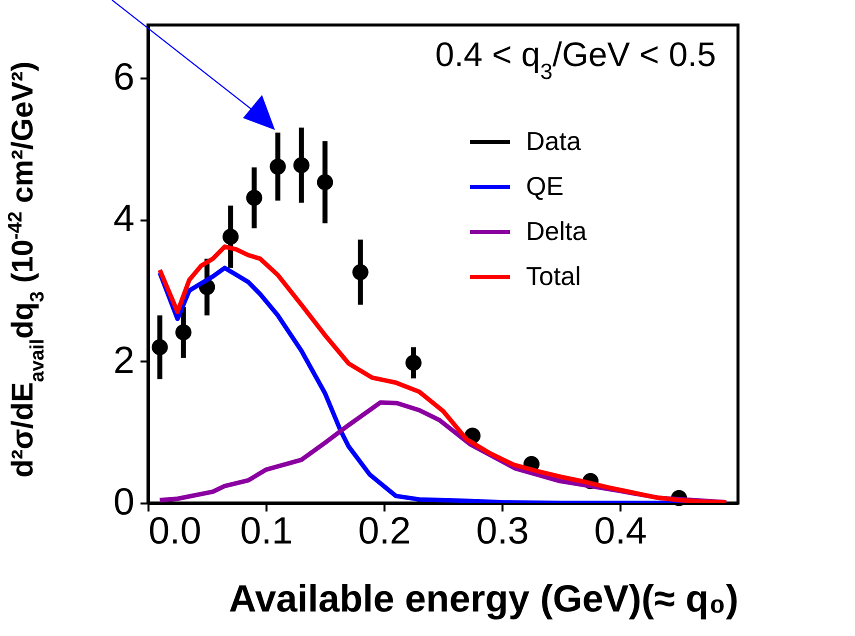  Describe the element at coordinates (266, 531) in the screenshot. I see `x-tick-label: 0.1` at that location.